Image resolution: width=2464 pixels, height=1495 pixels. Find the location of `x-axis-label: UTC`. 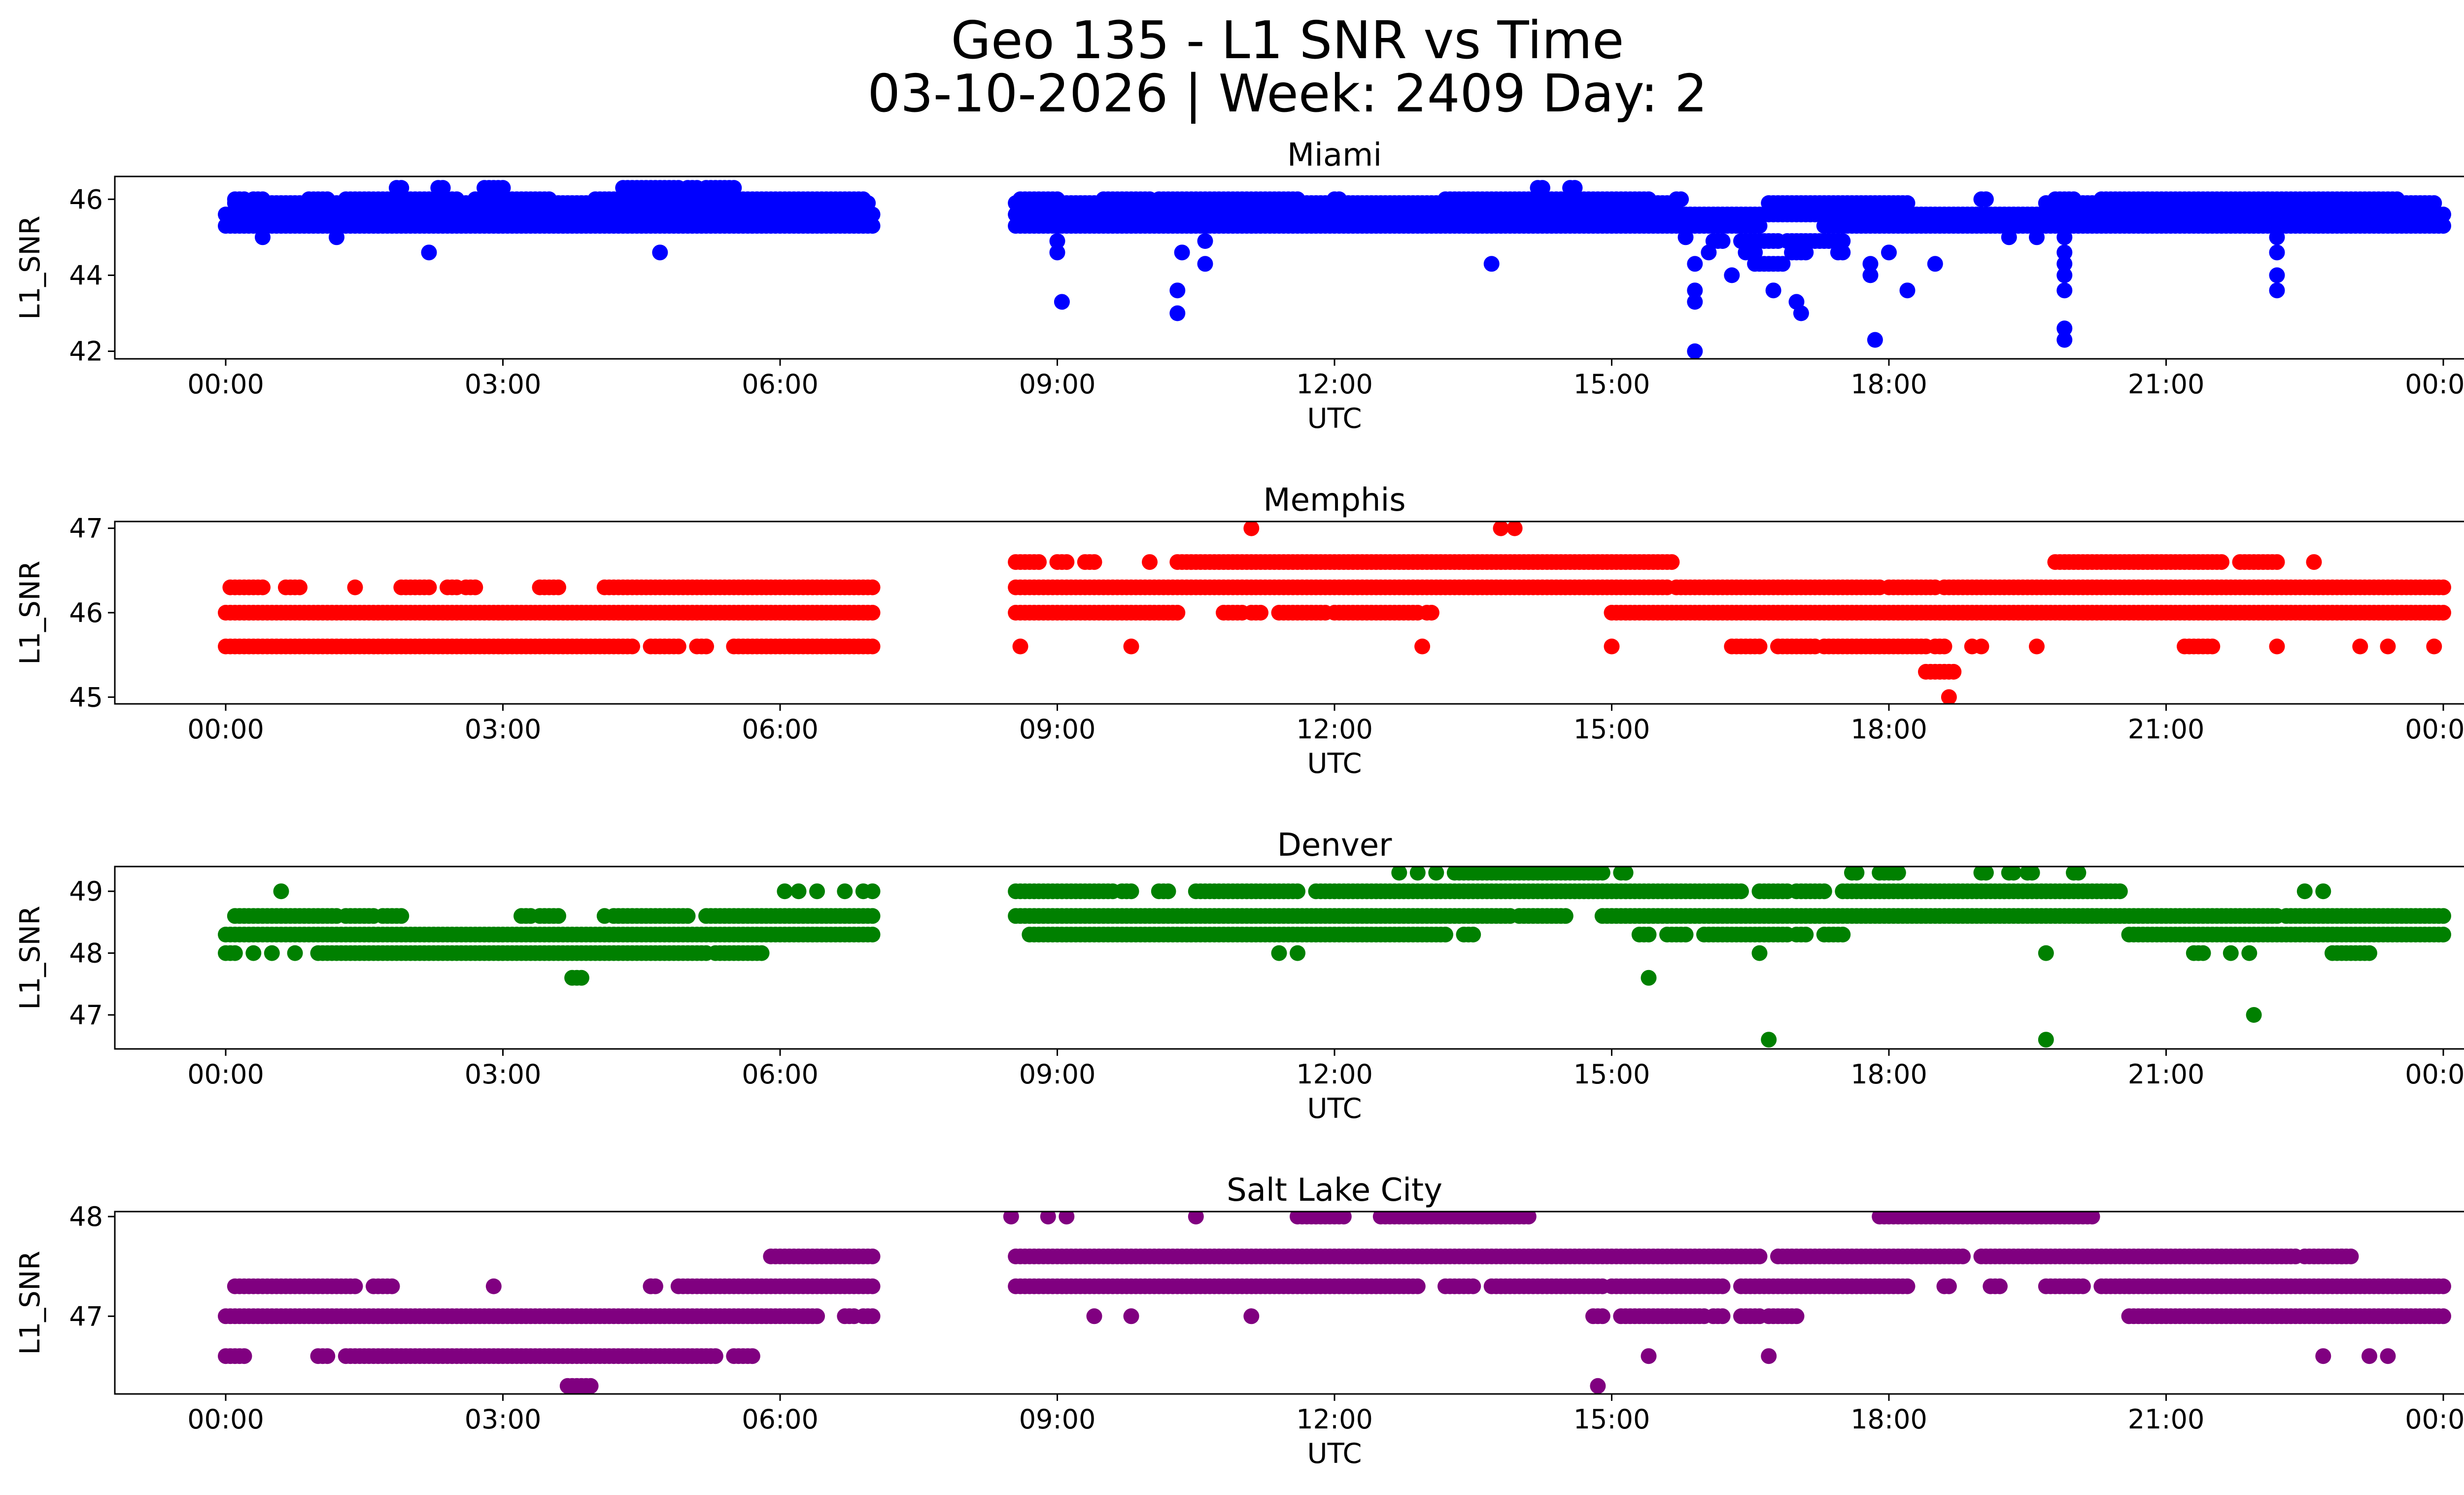

x-axis-label: UTC is located at coordinates (1334, 419).